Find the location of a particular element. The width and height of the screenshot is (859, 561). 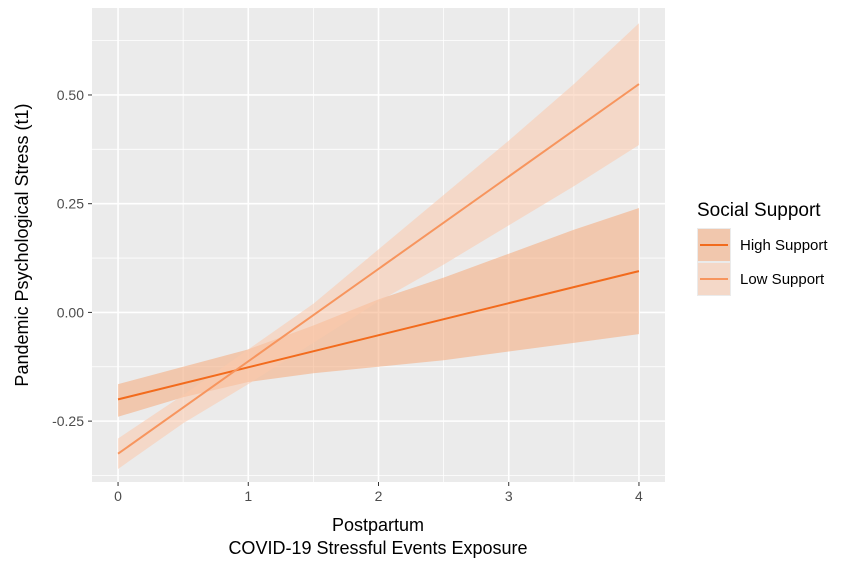

y-tick-label: 0.25 is located at coordinates (70, 204).